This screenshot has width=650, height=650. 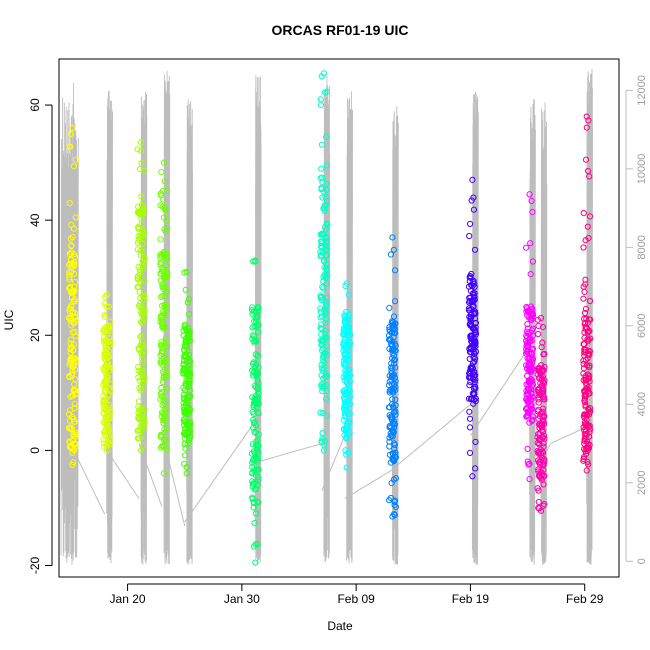 What do you see at coordinates (642, 404) in the screenshot?
I see `y2-tick-label: 4000` at bounding box center [642, 404].